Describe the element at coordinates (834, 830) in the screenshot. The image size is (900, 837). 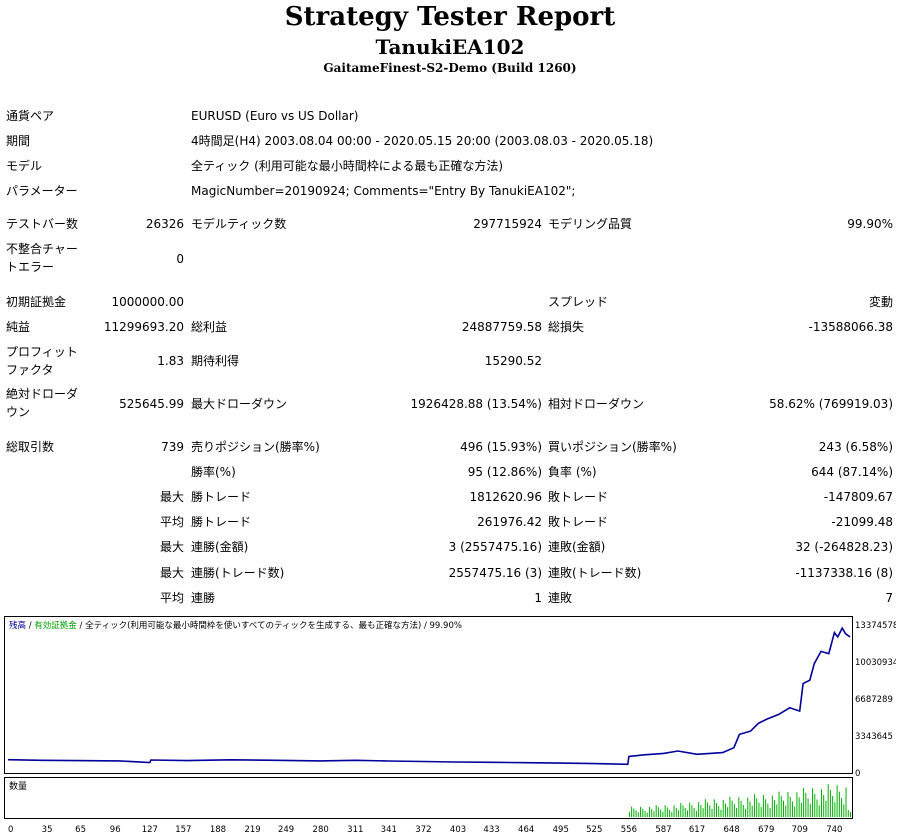
I see `x-tick-label: 740` at that location.